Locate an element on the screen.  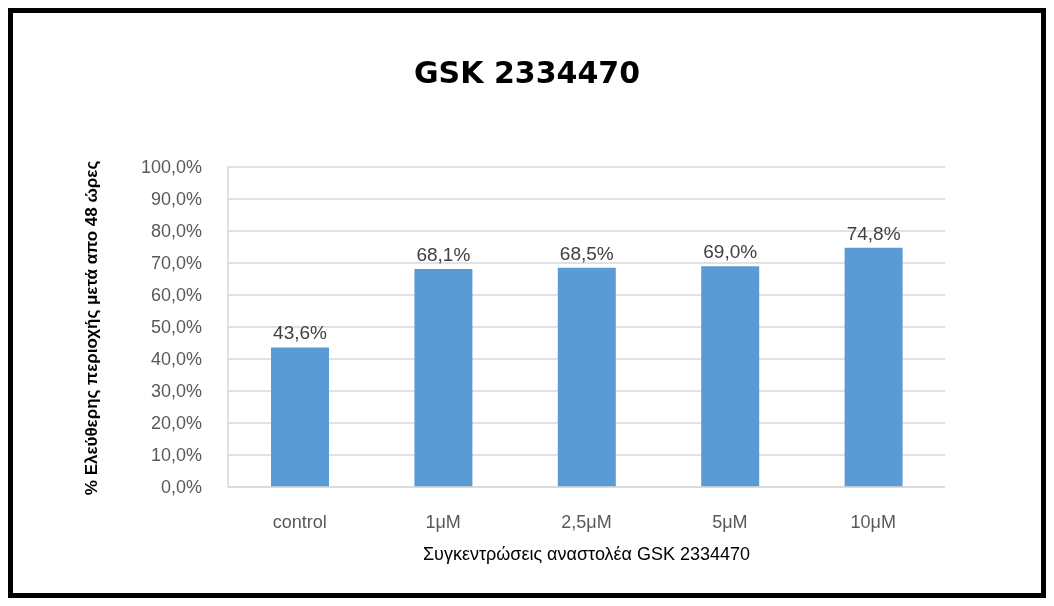
y-tick-label: 0,0% is located at coordinates (181, 487).